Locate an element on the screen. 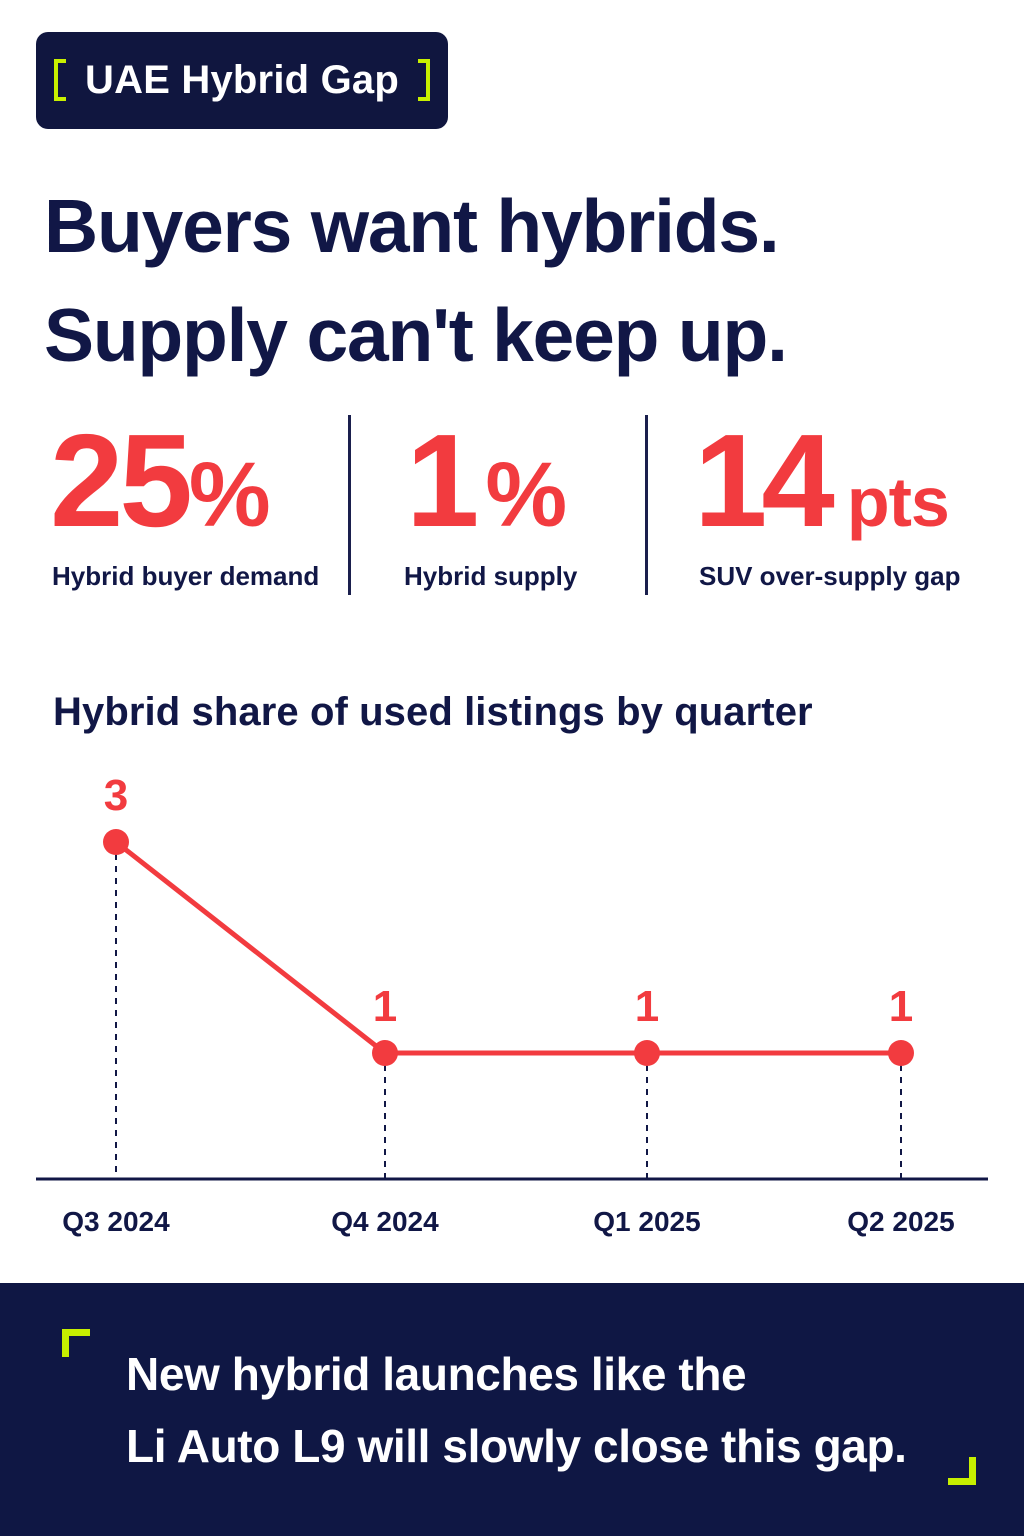 The image size is (1024, 1536). chart-tick-labels: Q3 2024 Q4 2024 Q1 2025 Q2 2025 is located at coordinates (508, 1221).